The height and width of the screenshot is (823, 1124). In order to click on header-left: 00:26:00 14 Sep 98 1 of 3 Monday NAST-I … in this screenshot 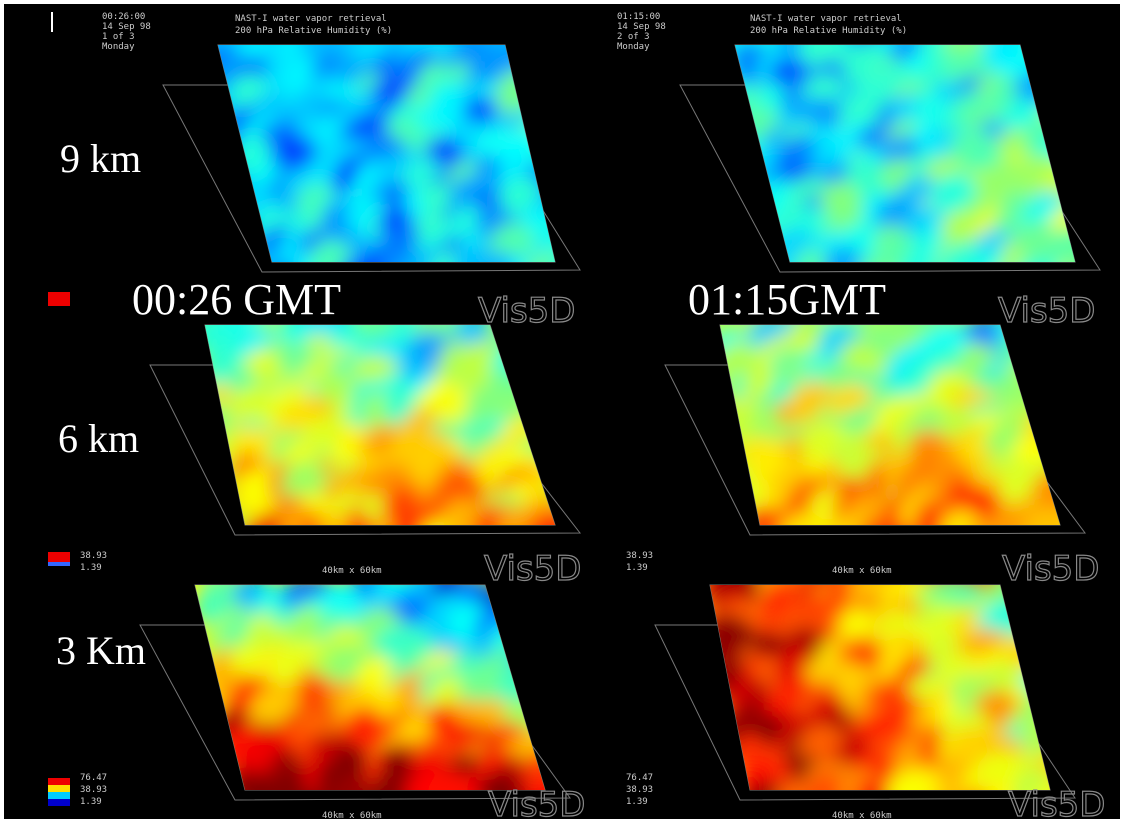, I will do `click(247, 32)`.